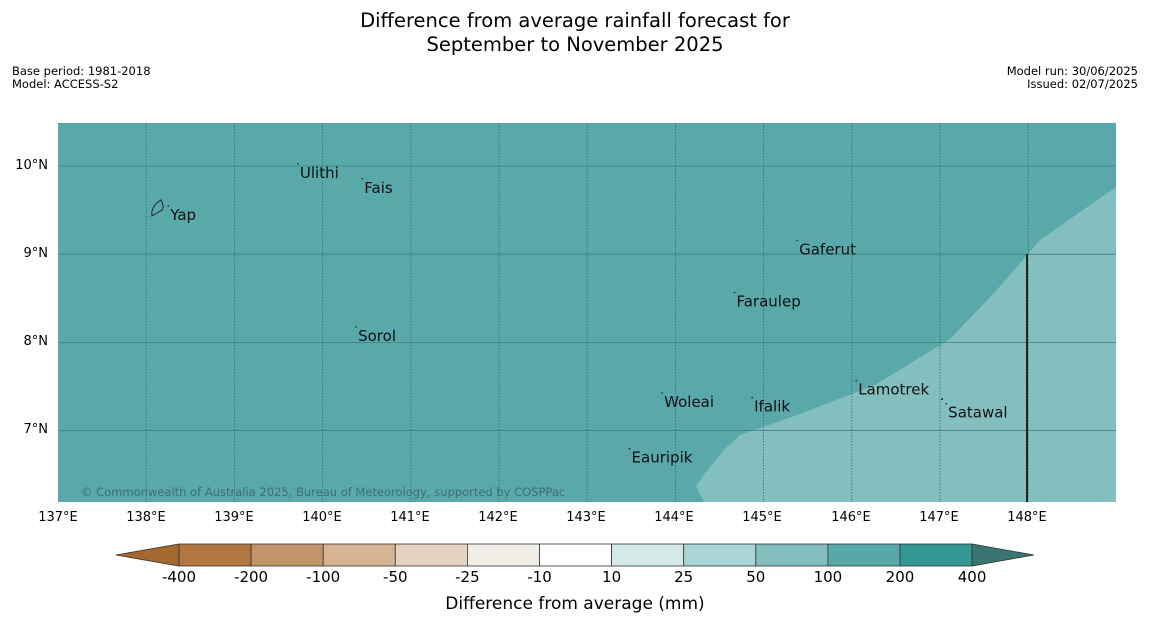  I want to click on place-label-ifalik: Ifalik, so click(772, 406).